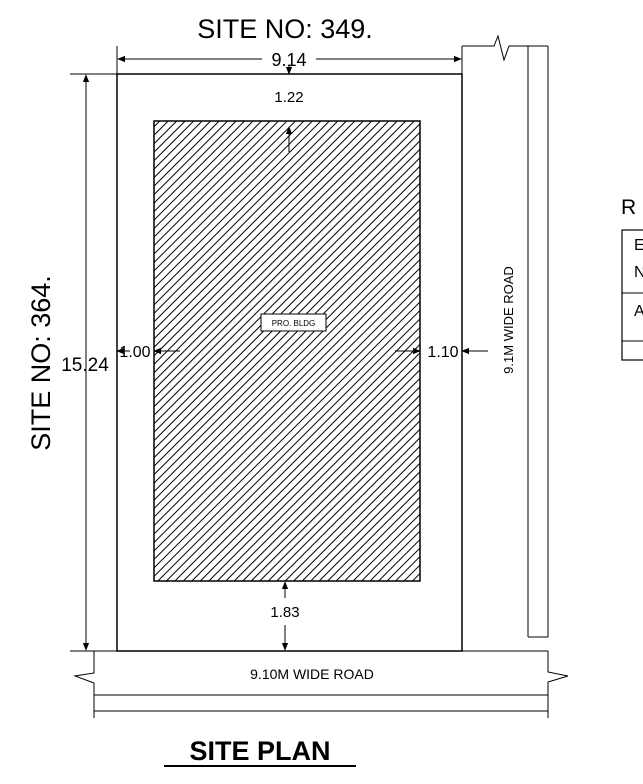  Describe the element at coordinates (95, 673) in the screenshot. I see `south-road-break-left` at that location.